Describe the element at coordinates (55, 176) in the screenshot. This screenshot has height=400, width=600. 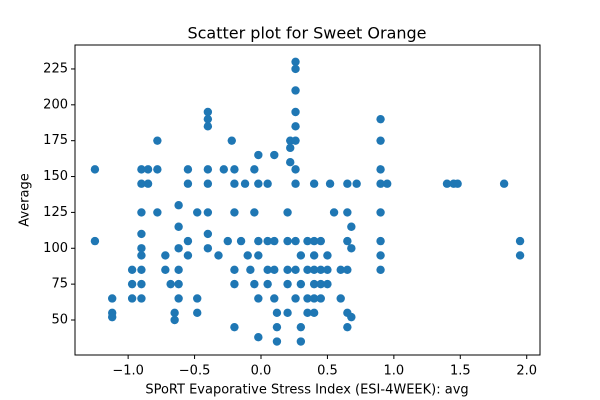
I see `y-tick-label: 150` at that location.